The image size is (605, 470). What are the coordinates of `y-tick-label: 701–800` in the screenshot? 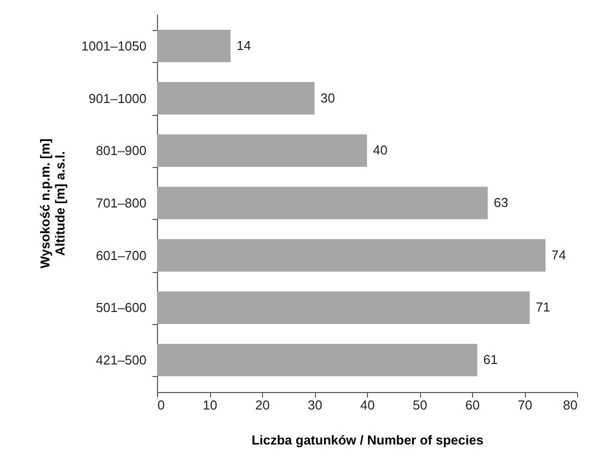 It's located at (121, 203).